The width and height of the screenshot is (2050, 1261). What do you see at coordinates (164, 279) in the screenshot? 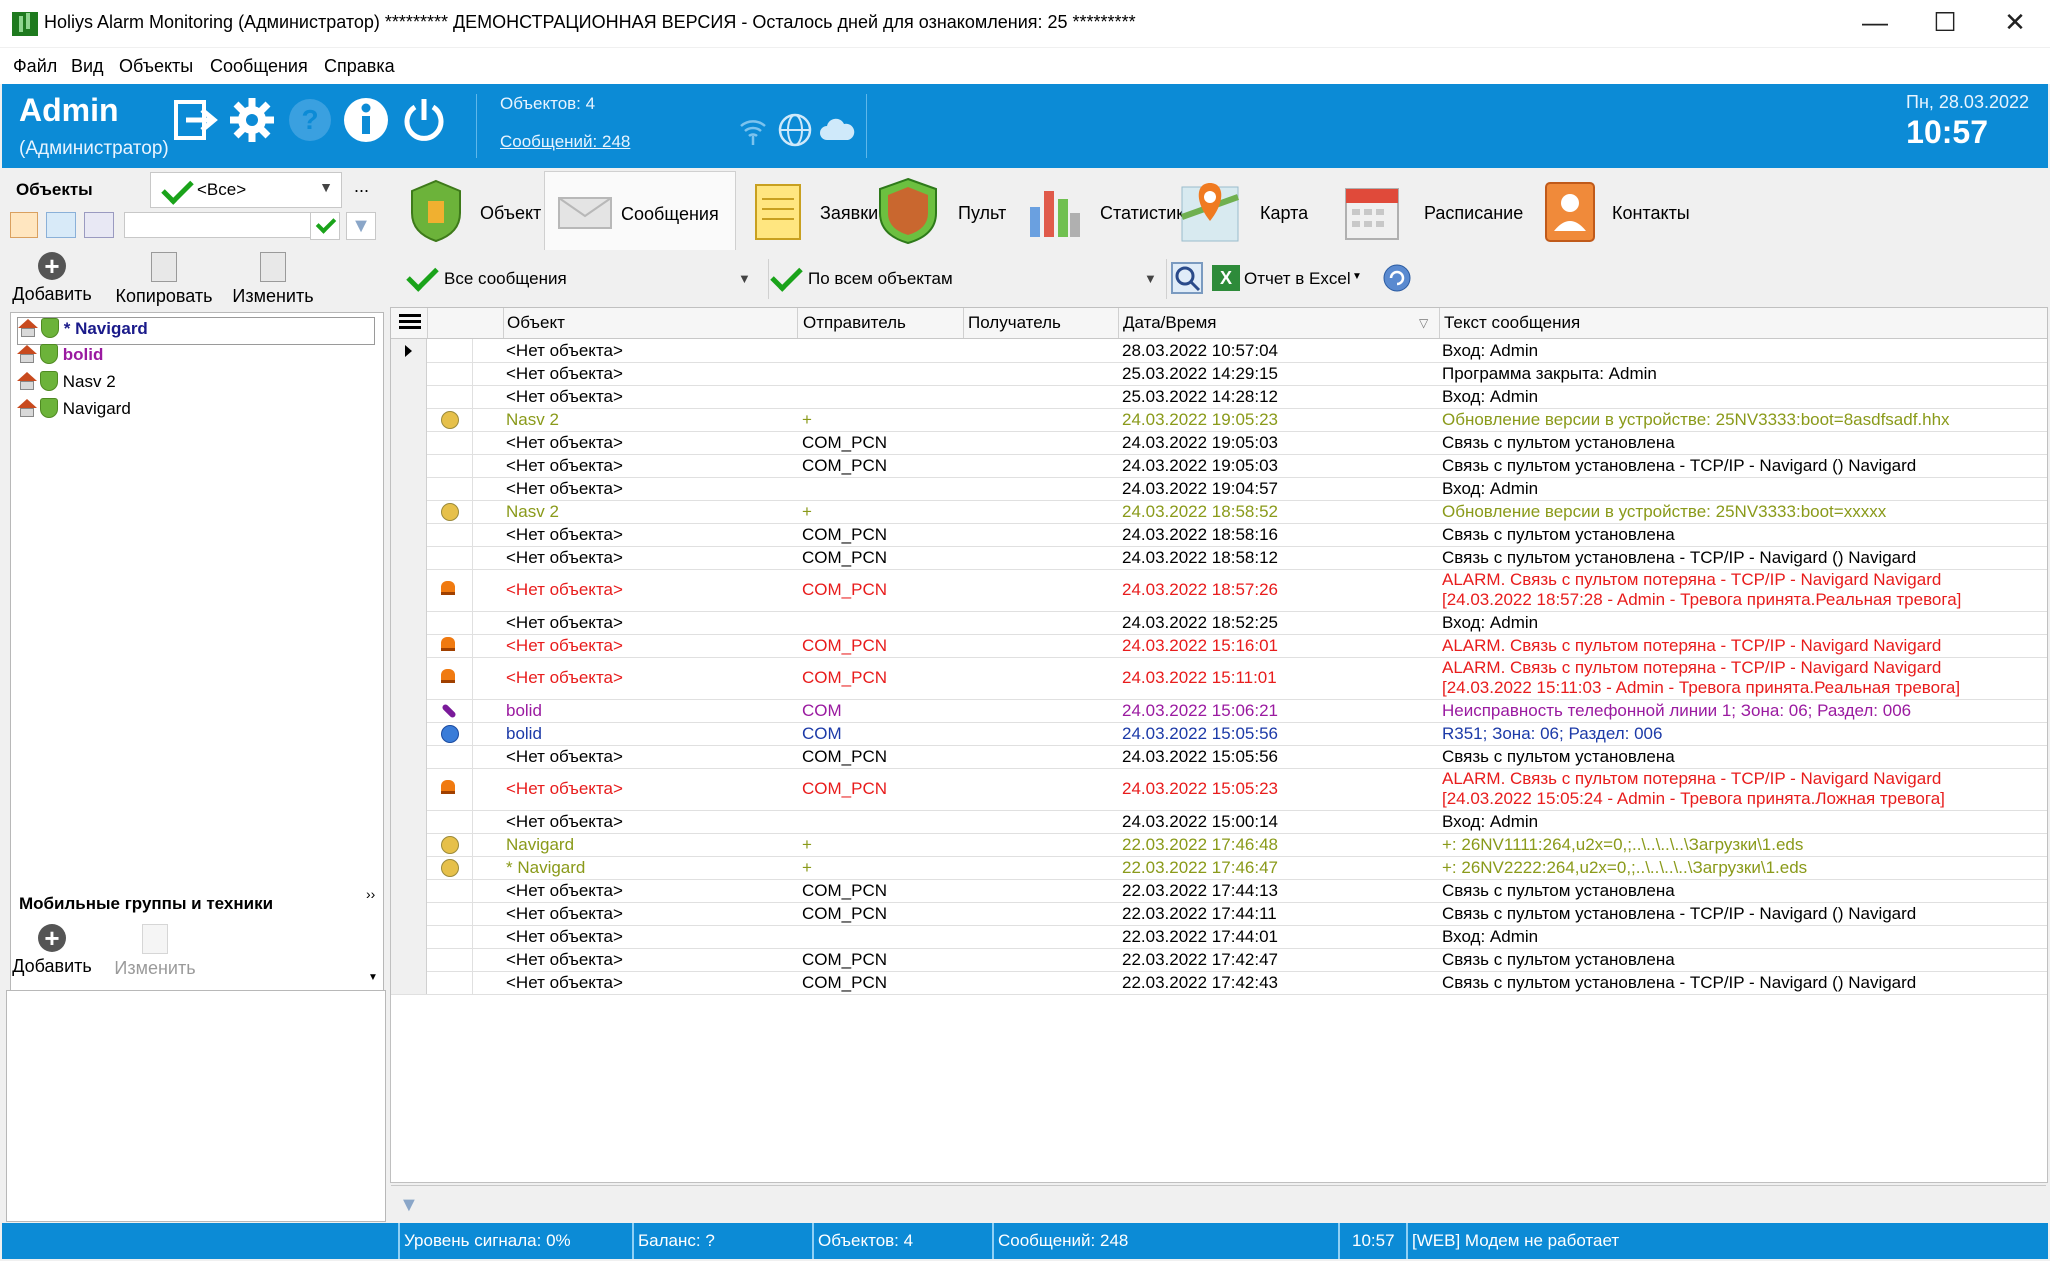
I see `copy-object-button: Копировать` at bounding box center [164, 279].